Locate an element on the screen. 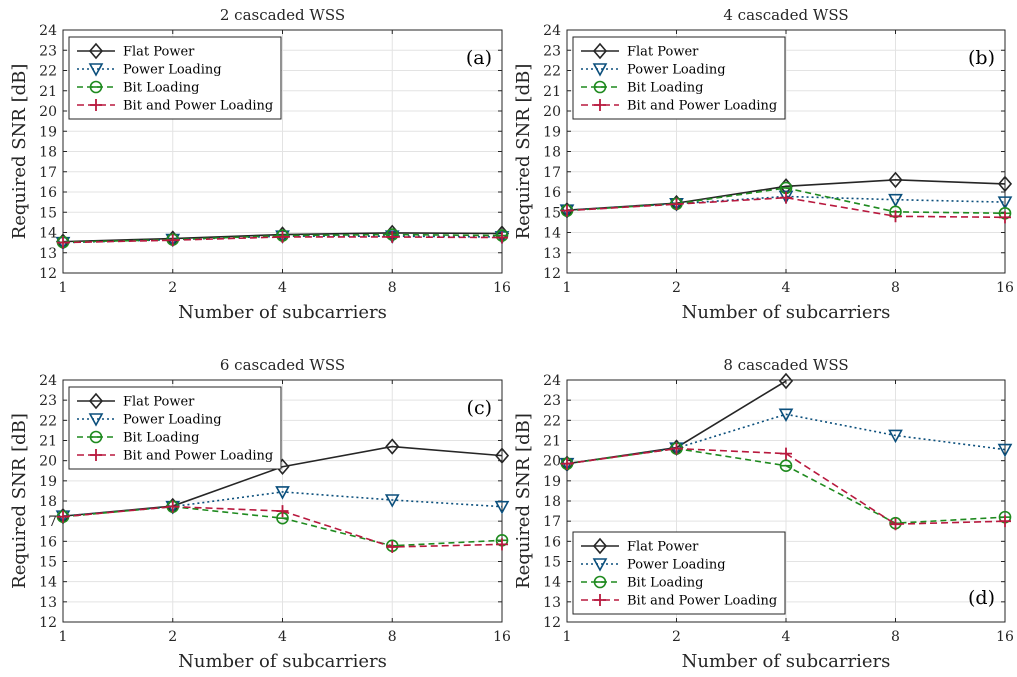 Image resolution: width=1017 pixels, height=677 pixels. legend-item: Bit Loading is located at coordinates (138, 438).